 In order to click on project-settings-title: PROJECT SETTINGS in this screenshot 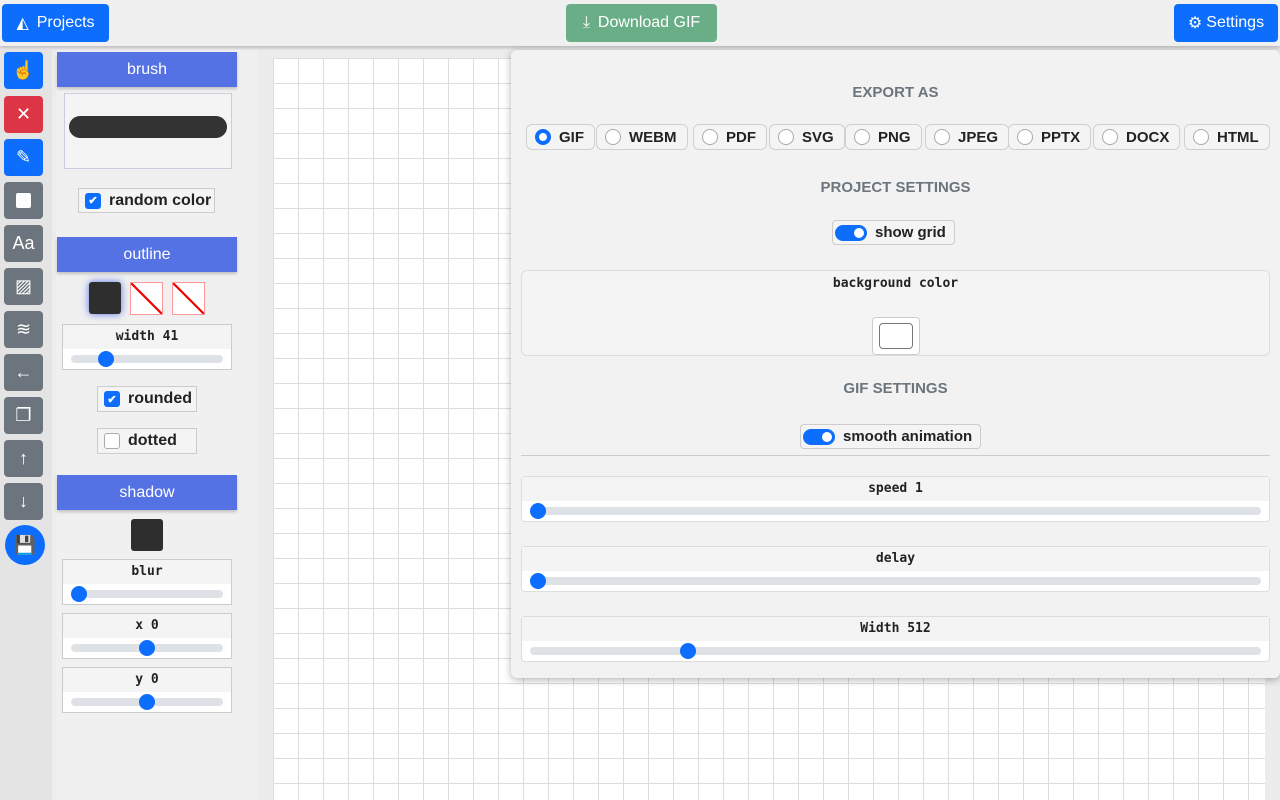, I will do `click(895, 187)`.